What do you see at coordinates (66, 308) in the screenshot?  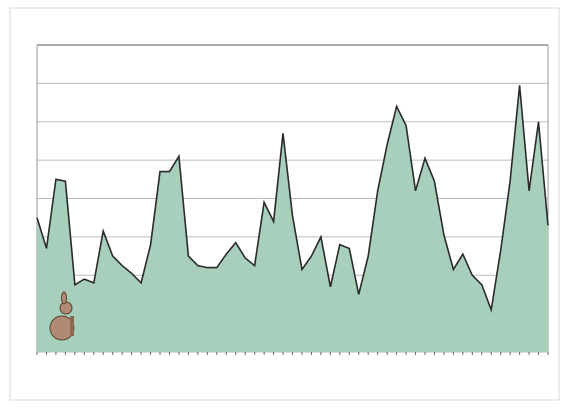 I see `rabbit-head` at bounding box center [66, 308].